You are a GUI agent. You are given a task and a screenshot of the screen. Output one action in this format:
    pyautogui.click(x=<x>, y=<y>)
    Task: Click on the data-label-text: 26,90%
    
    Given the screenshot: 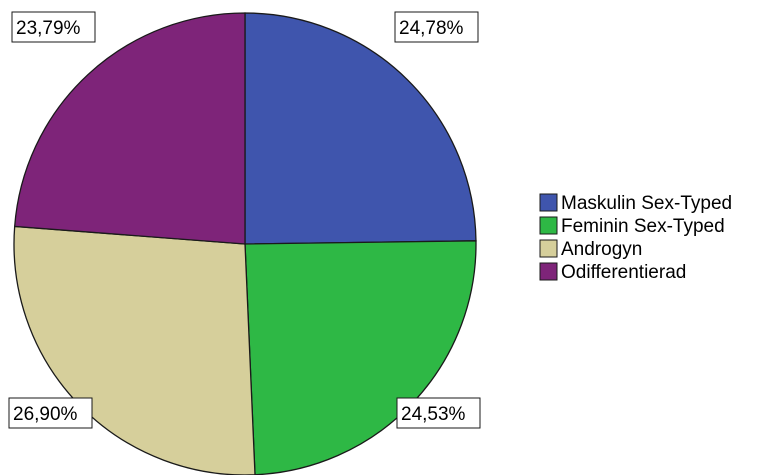 What is the action you would take?
    pyautogui.click(x=45, y=414)
    